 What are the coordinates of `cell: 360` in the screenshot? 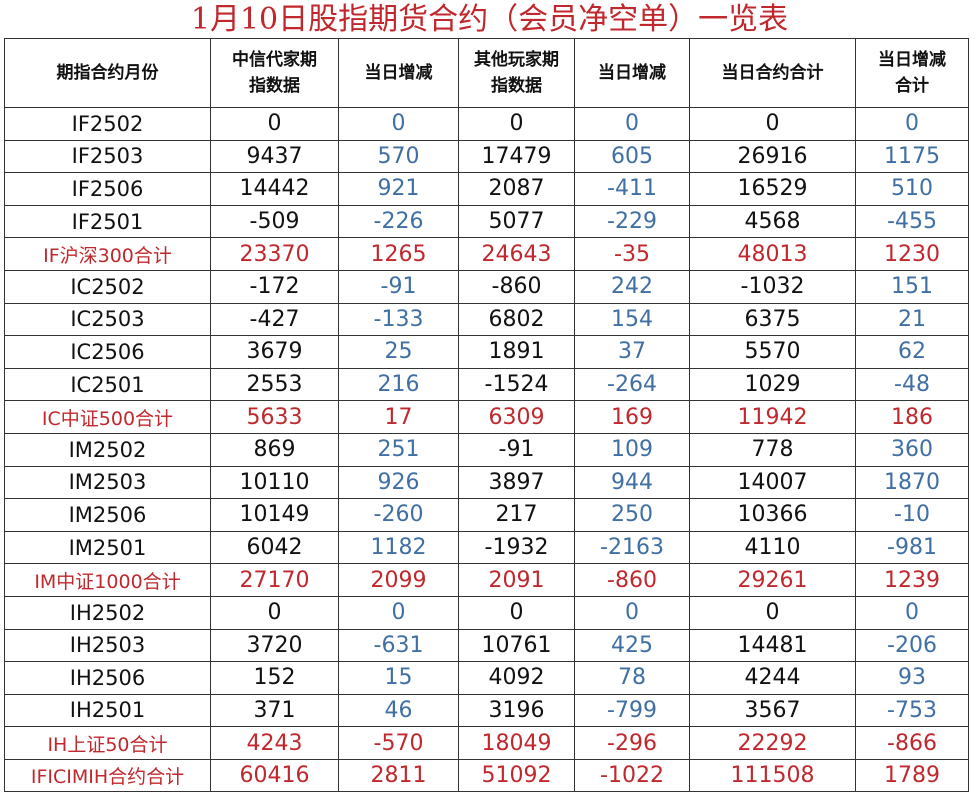 It's located at (912, 449).